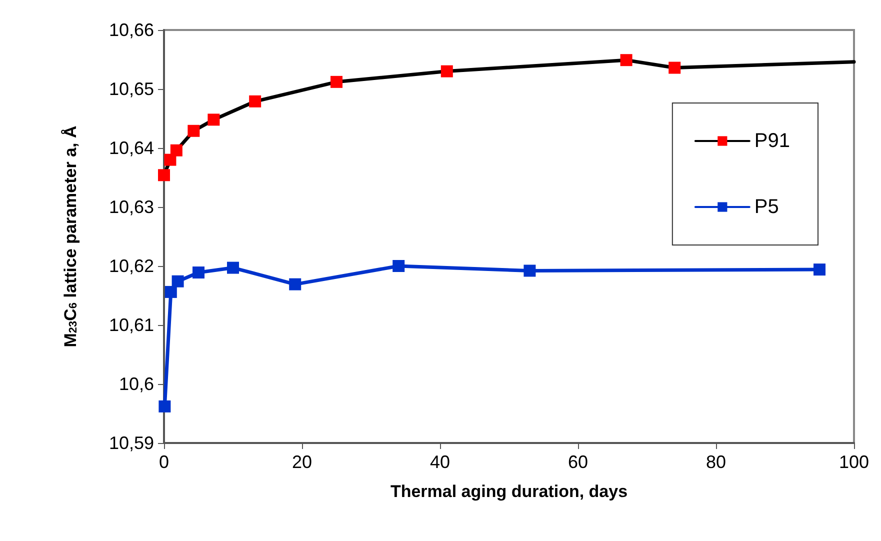 Image resolution: width=881 pixels, height=541 pixels. What do you see at coordinates (131, 30) in the screenshot?
I see `y-tick-label: 10,66` at bounding box center [131, 30].